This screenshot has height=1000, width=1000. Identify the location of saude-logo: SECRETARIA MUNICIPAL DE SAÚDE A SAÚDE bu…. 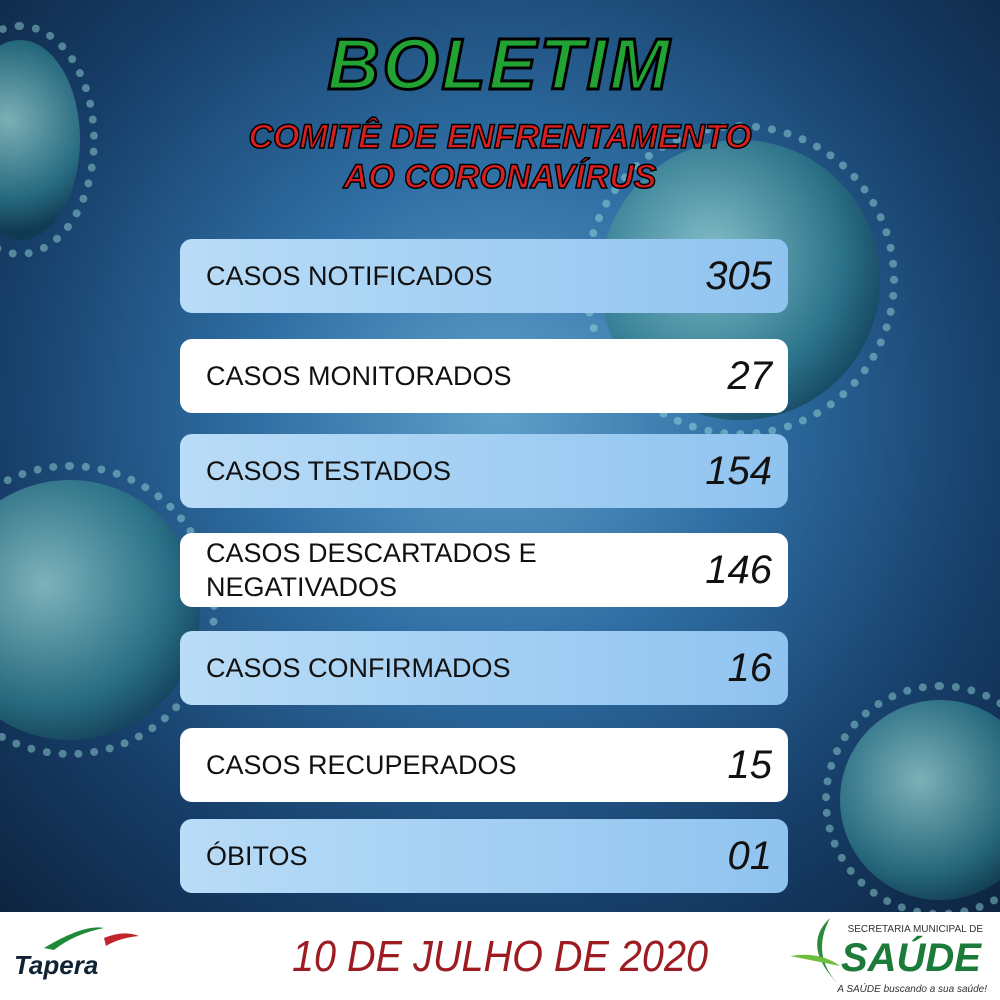
(892, 956).